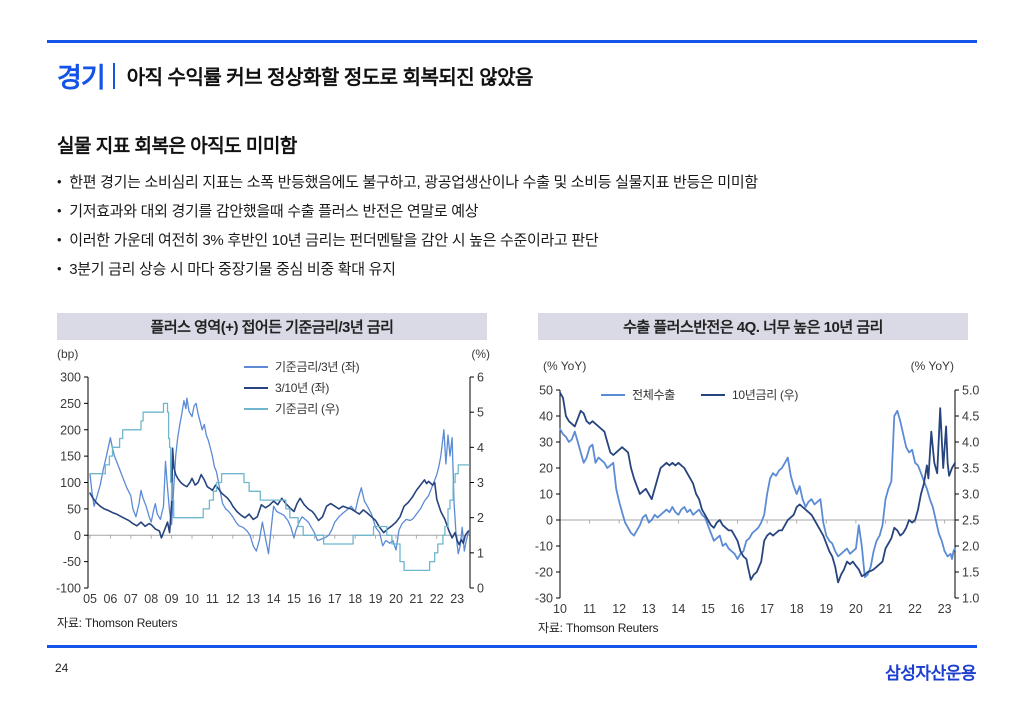  I want to click on svg-text: 17, so click(335, 599).